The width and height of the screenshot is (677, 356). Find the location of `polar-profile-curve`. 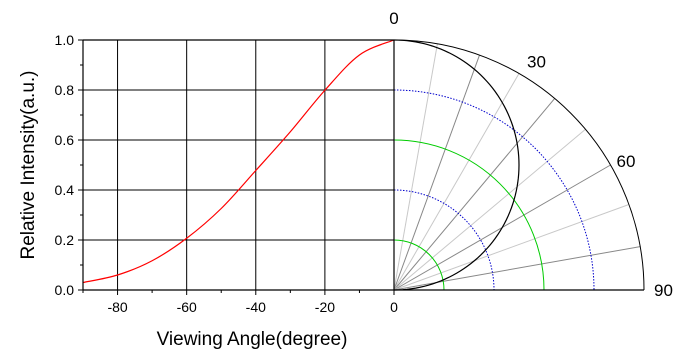

polar-profile-curve is located at coordinates (456, 165).